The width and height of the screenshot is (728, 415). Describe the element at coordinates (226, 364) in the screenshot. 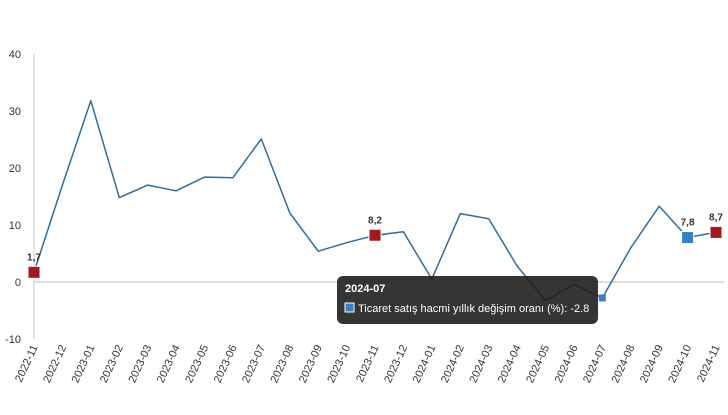

I see `x-tick-label: 2023-06` at that location.